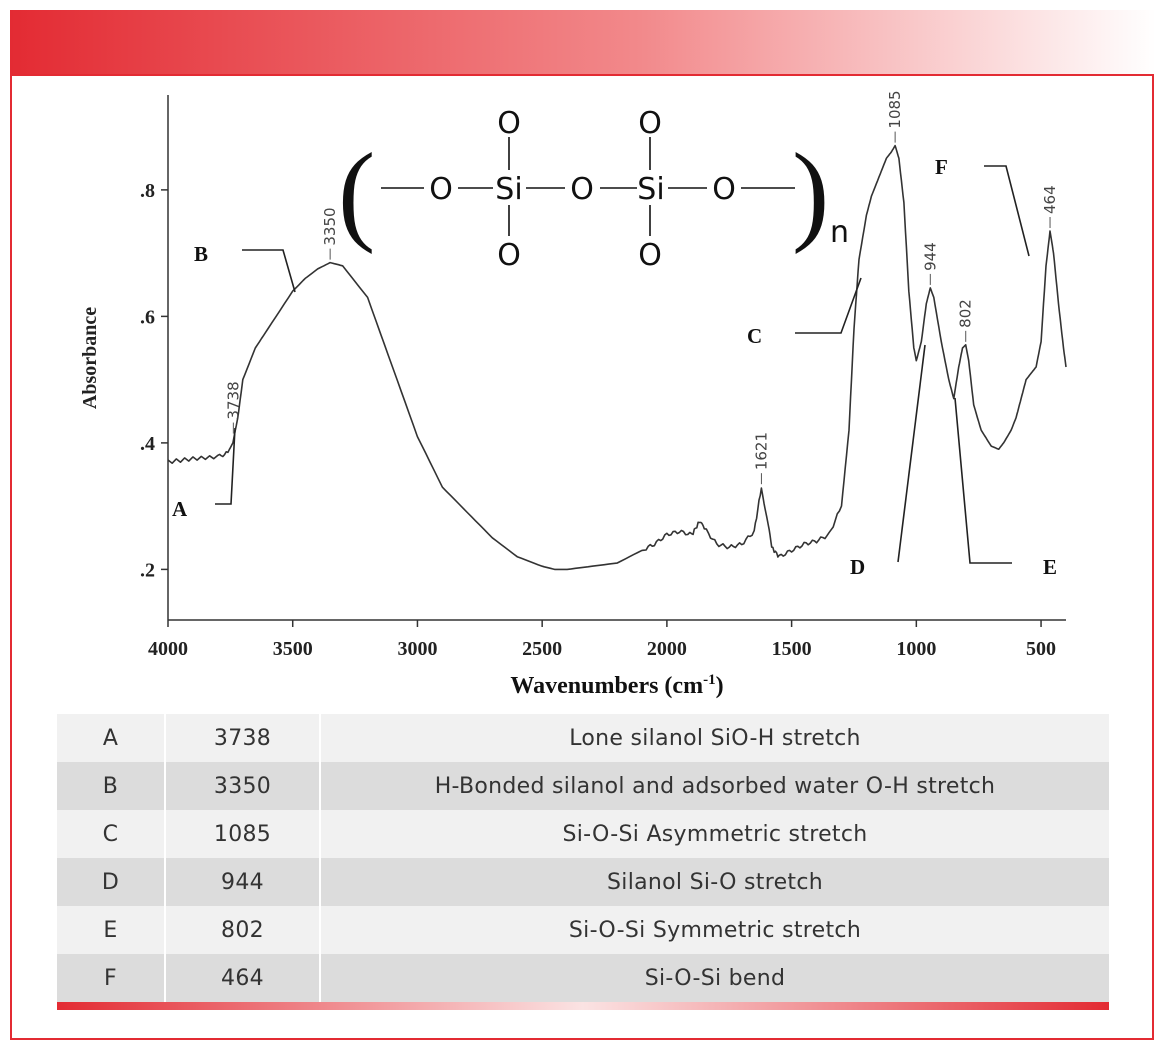 This screenshot has width=1166, height=1052. What do you see at coordinates (828, 305) in the screenshot?
I see `leader-c` at bounding box center [828, 305].